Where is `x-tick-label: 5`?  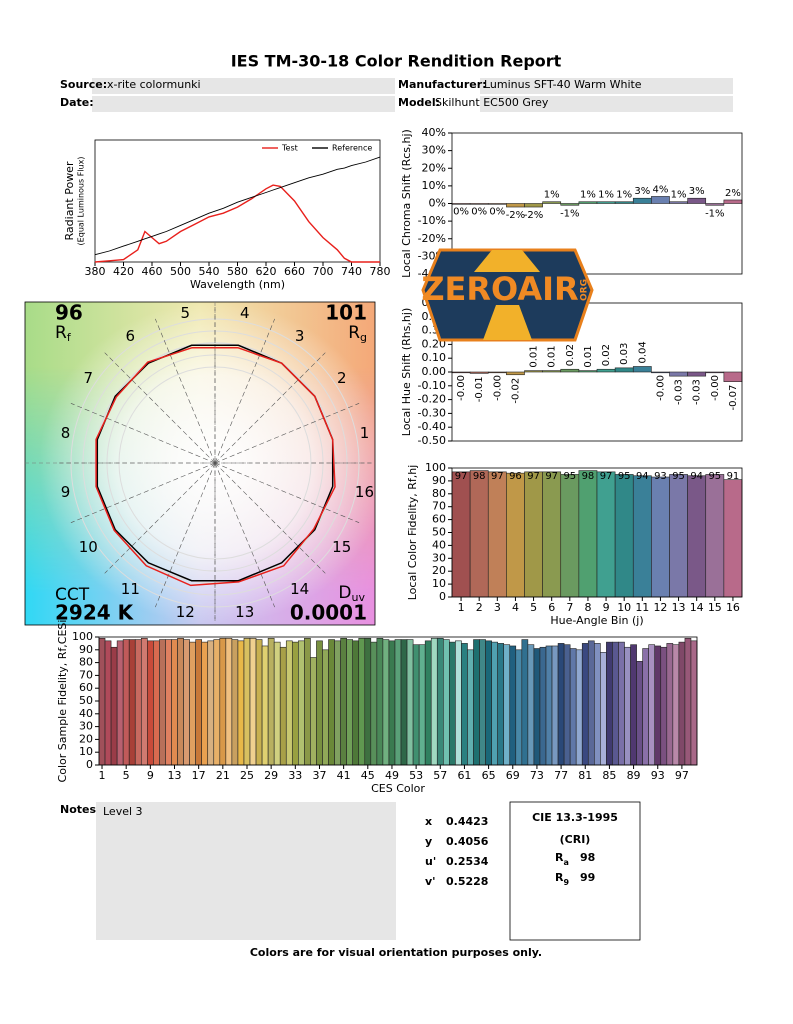
x-tick-label: 5 is located at coordinates (126, 775).